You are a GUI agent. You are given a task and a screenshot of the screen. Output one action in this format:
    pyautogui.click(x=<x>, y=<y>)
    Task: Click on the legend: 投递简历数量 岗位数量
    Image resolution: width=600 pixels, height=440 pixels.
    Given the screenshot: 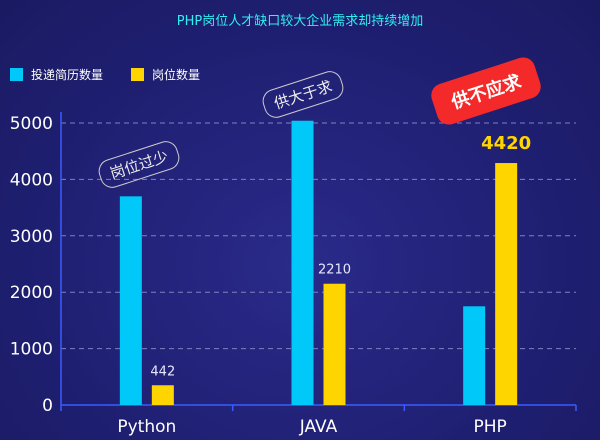 What is the action you would take?
    pyautogui.click(x=105, y=74)
    